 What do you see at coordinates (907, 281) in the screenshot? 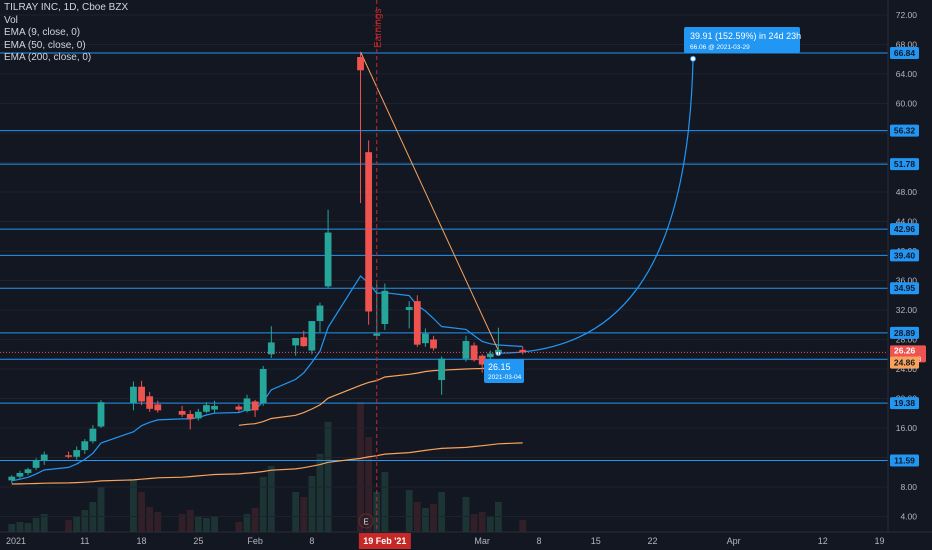
I see `price-tick-label: 36.00` at bounding box center [907, 281].